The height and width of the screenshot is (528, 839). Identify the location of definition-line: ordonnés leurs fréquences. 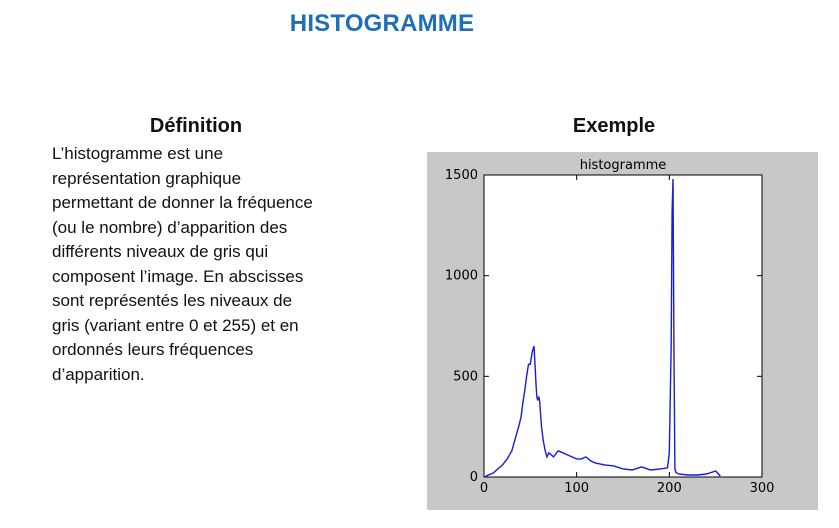
(153, 349).